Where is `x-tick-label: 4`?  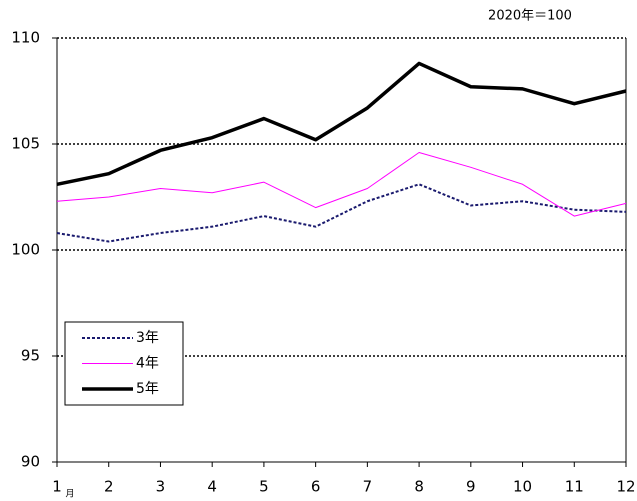 x-tick-label: 4 is located at coordinates (212, 487).